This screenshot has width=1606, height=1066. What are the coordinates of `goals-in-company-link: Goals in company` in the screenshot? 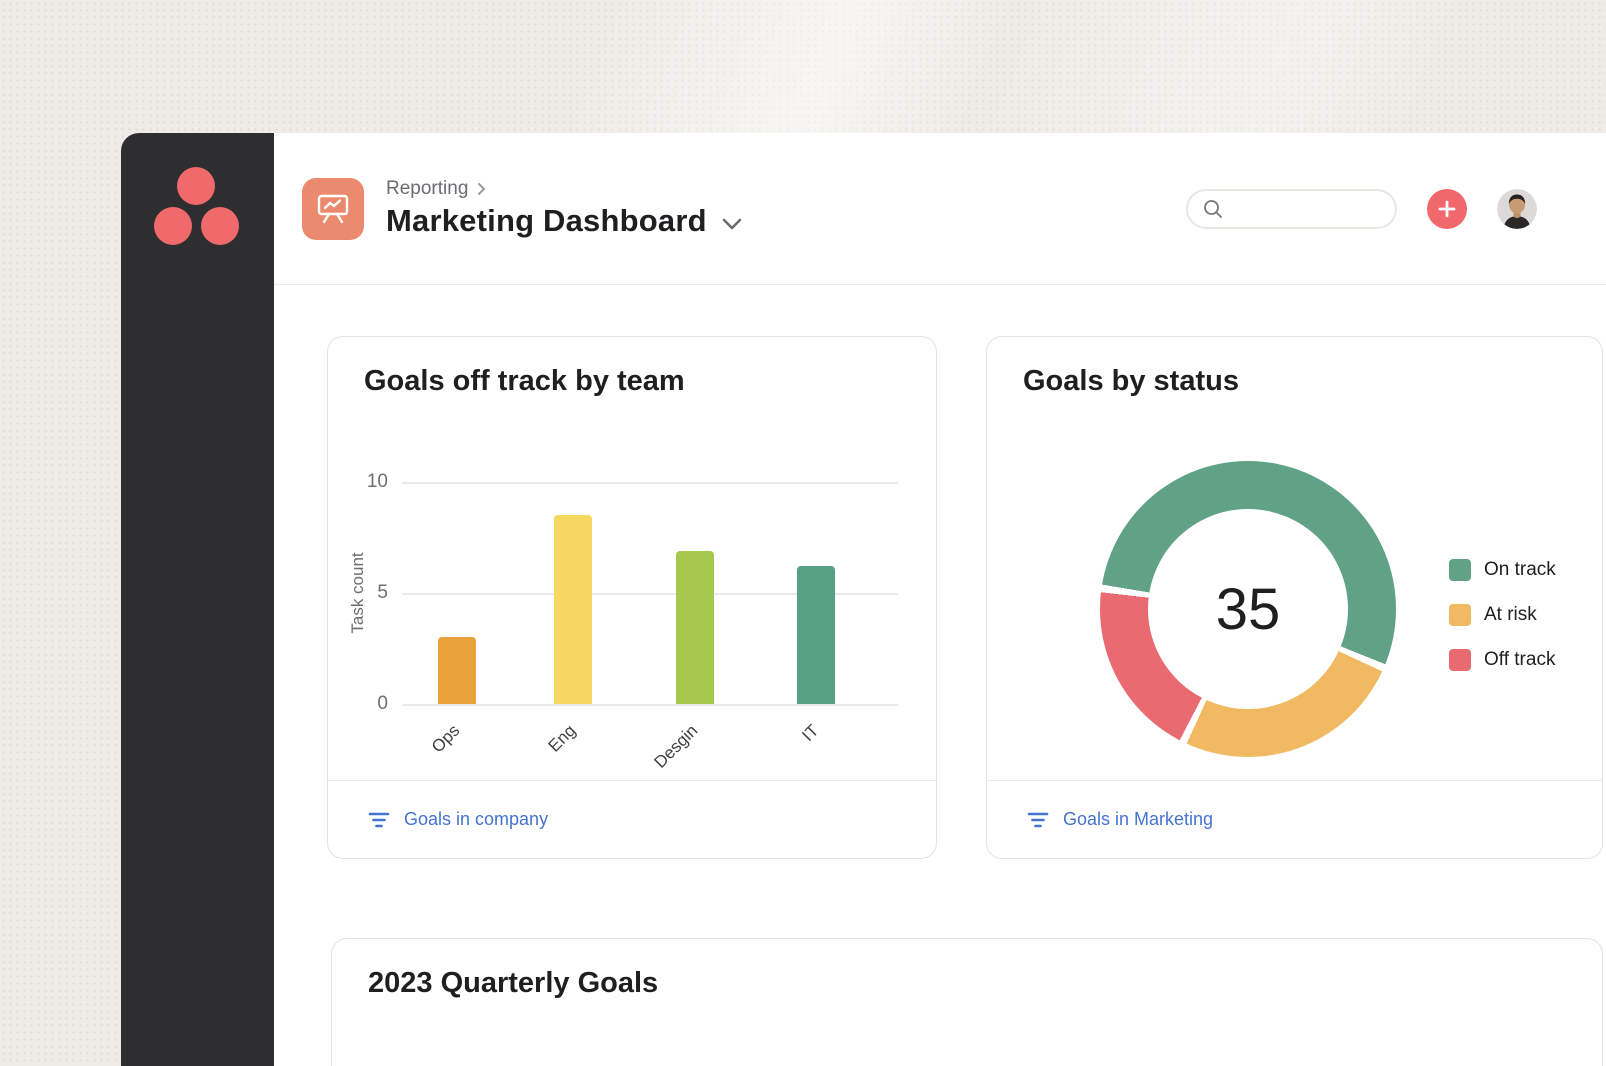 It's located at (476, 819).